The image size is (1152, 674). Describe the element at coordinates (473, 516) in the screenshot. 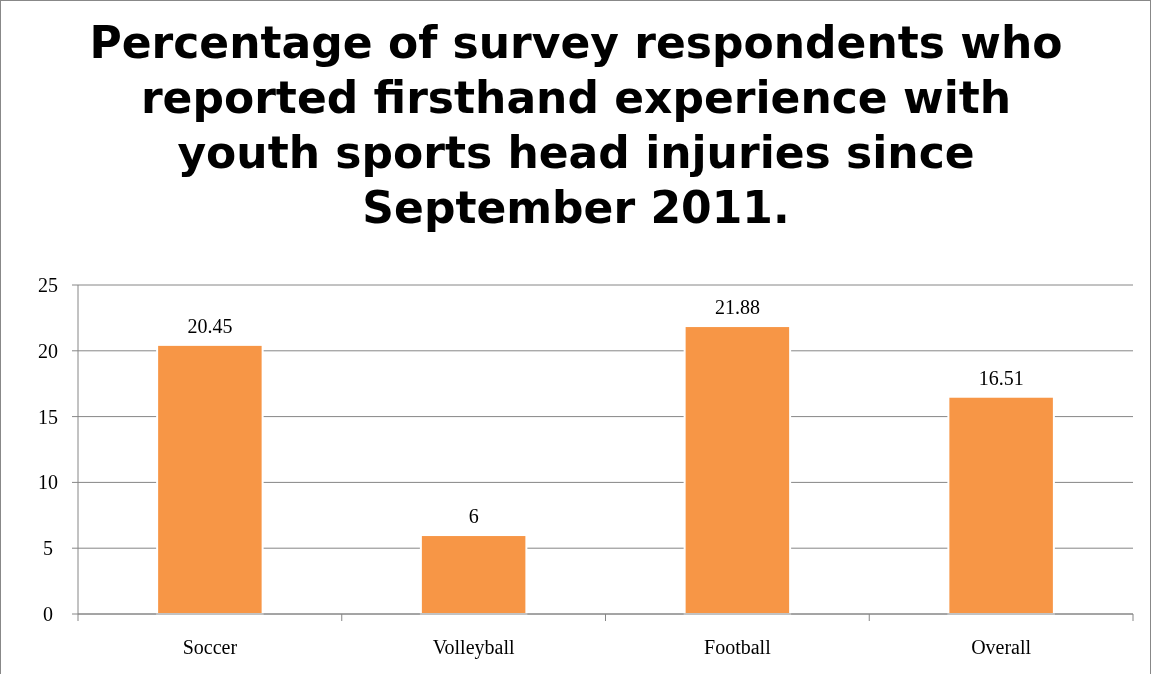

I see `data-label: 6` at that location.